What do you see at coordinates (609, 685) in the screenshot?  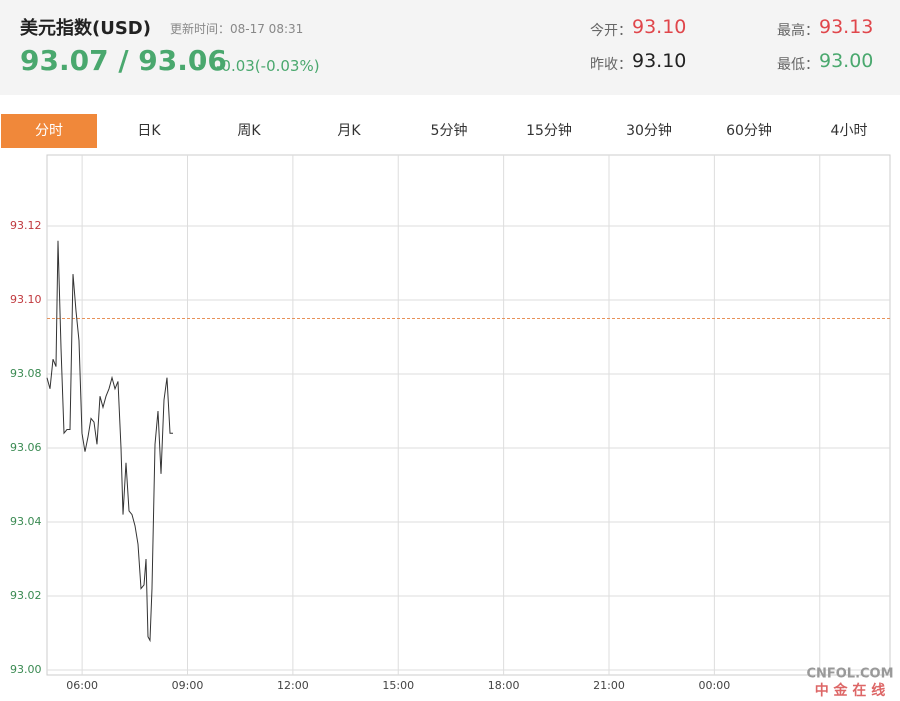 I see `x-tick-label: 21:00` at bounding box center [609, 685].